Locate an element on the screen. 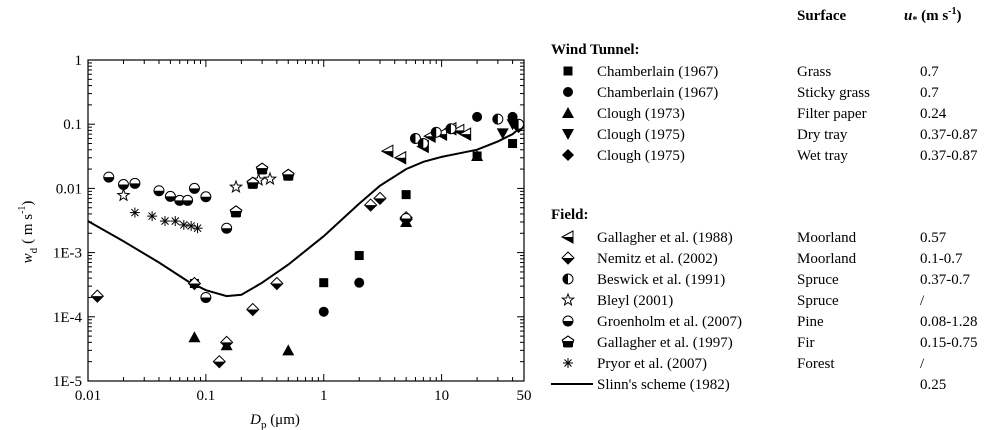 Image resolution: width=989 pixels, height=430 pixels. legend-ustar: 0.37-0.7 is located at coordinates (945, 280).